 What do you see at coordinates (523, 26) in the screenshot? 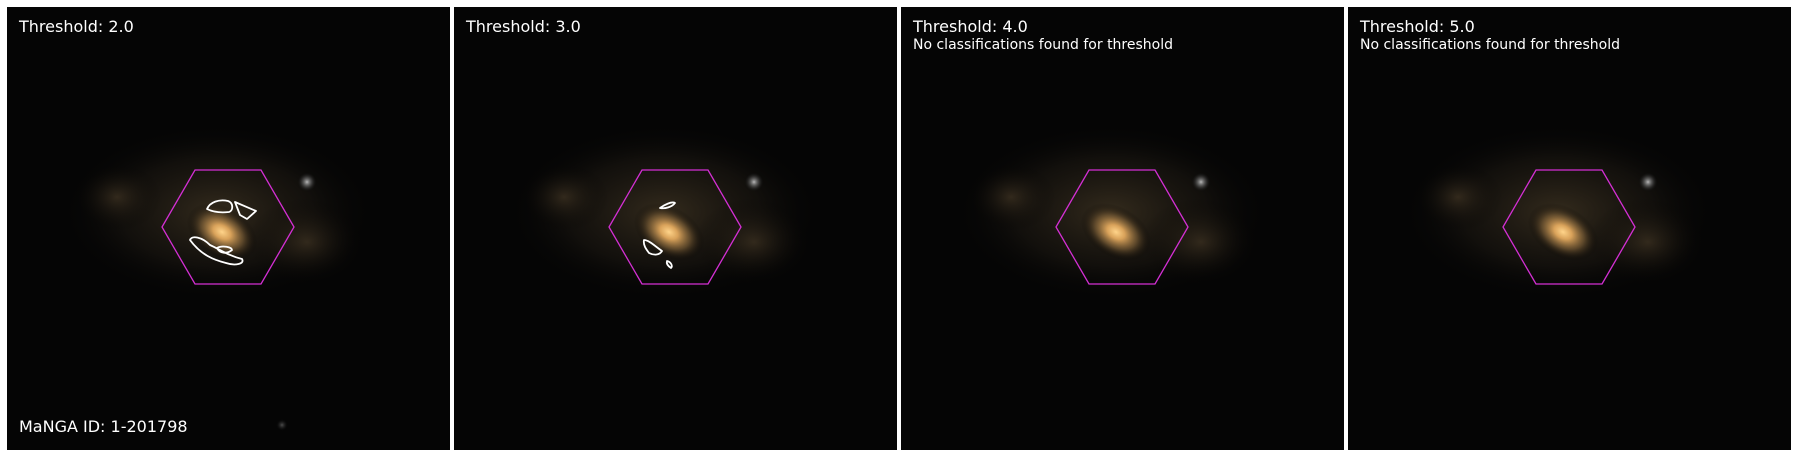
I see `panel-title: Threshold: 3.0` at bounding box center [523, 26].